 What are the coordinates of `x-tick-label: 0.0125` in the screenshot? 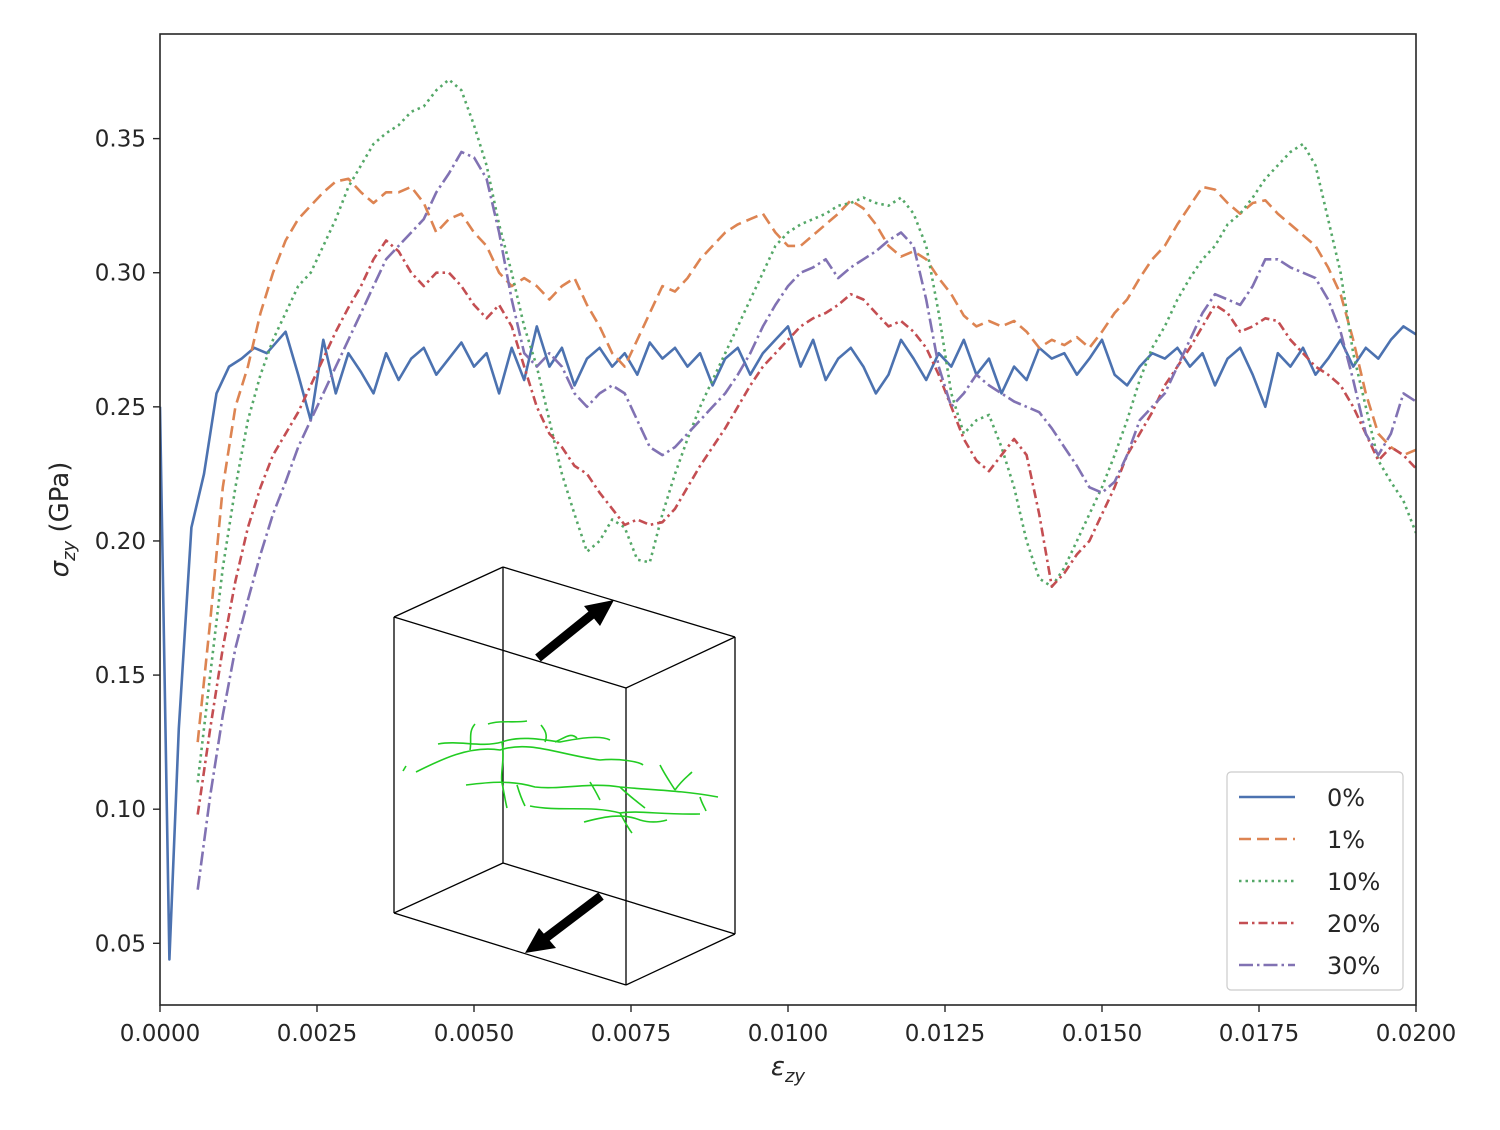 It's located at (945, 1034).